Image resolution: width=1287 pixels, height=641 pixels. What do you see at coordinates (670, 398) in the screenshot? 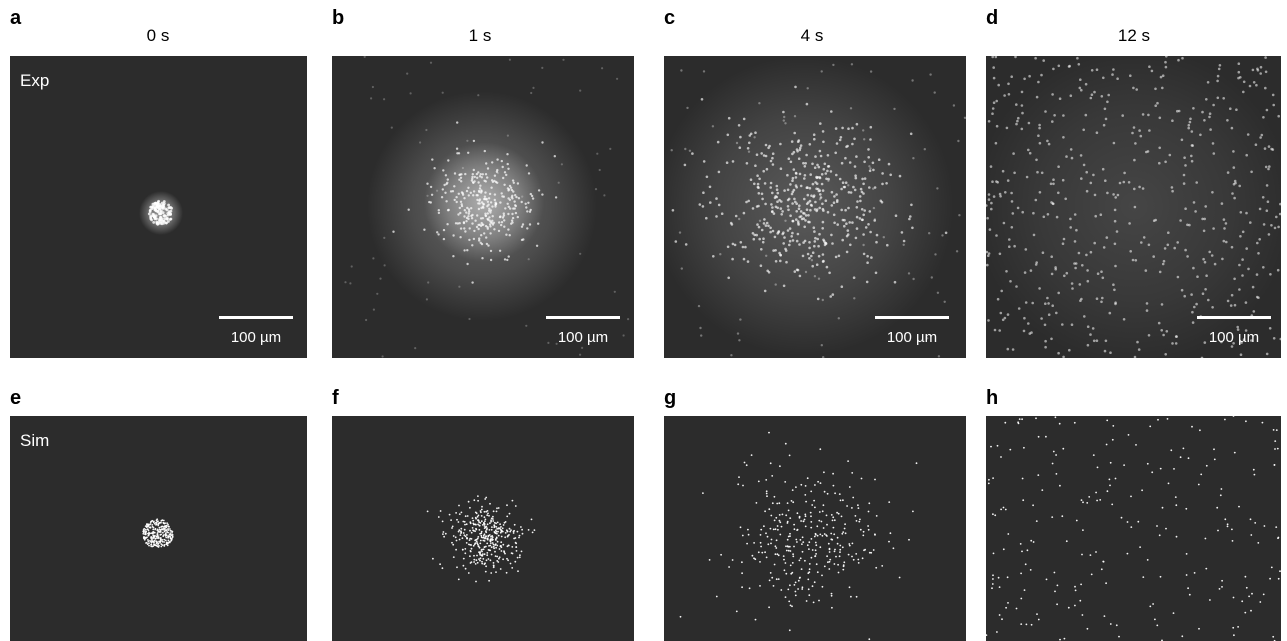
I see `panel-letter-g: g` at bounding box center [670, 398].